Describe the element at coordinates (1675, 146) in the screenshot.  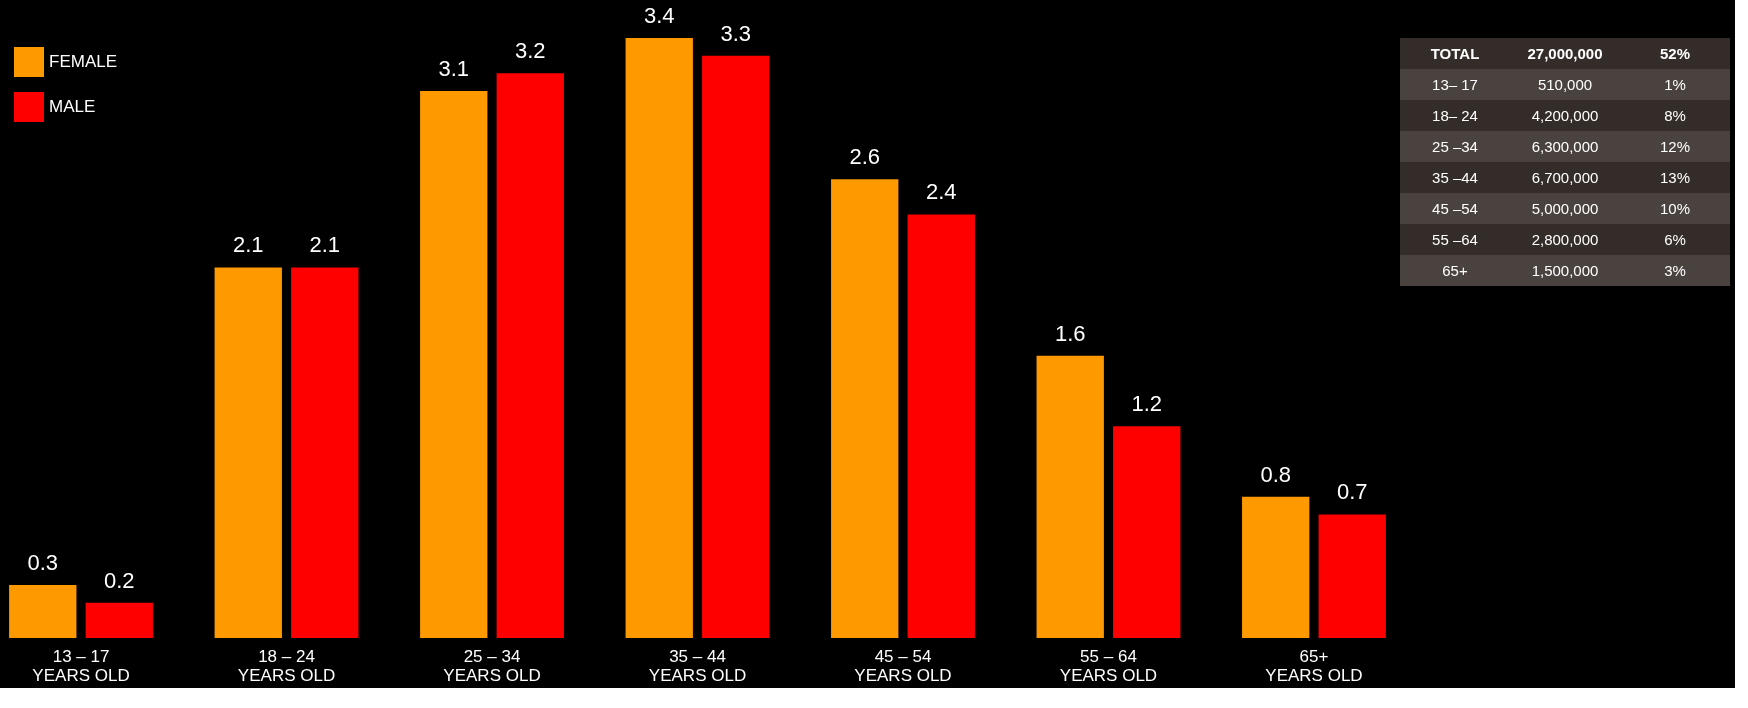
I see `text: 12%` at that location.